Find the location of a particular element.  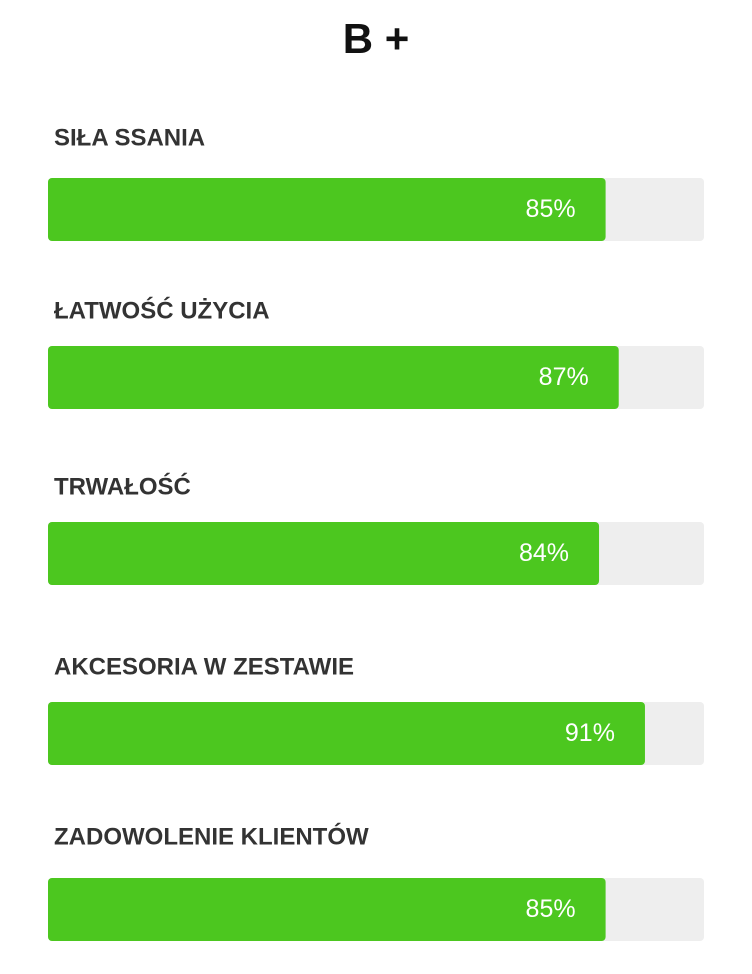

category-label: SIŁA SSANIA is located at coordinates (129, 137).